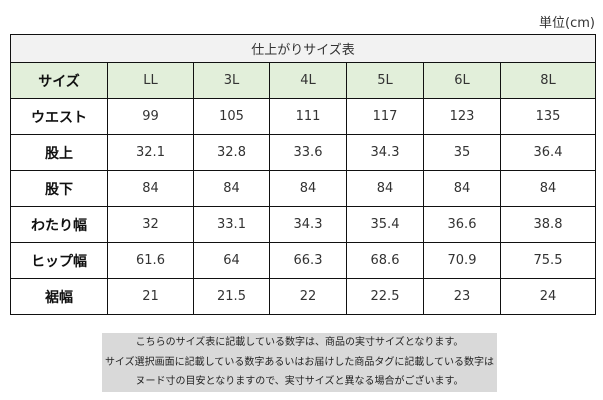 The image size is (603, 400). Describe the element at coordinates (462, 260) in the screenshot. I see `value-cell: 70.9` at that location.